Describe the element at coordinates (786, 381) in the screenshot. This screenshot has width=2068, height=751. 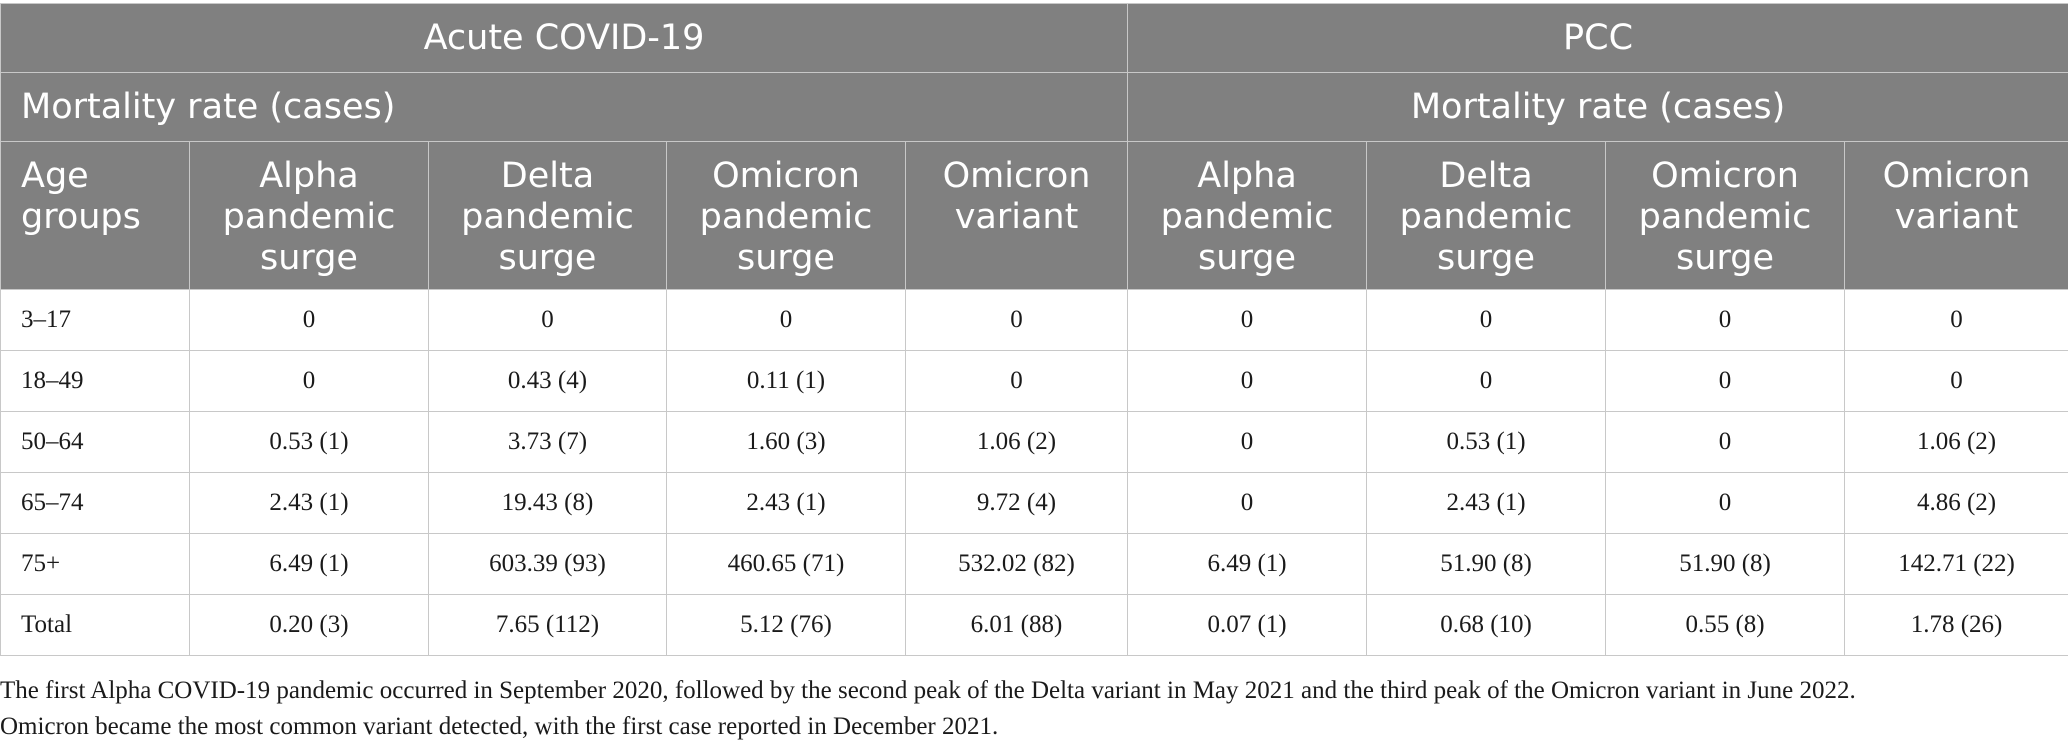
I see `table-cell: 0.11 (1)` at that location.